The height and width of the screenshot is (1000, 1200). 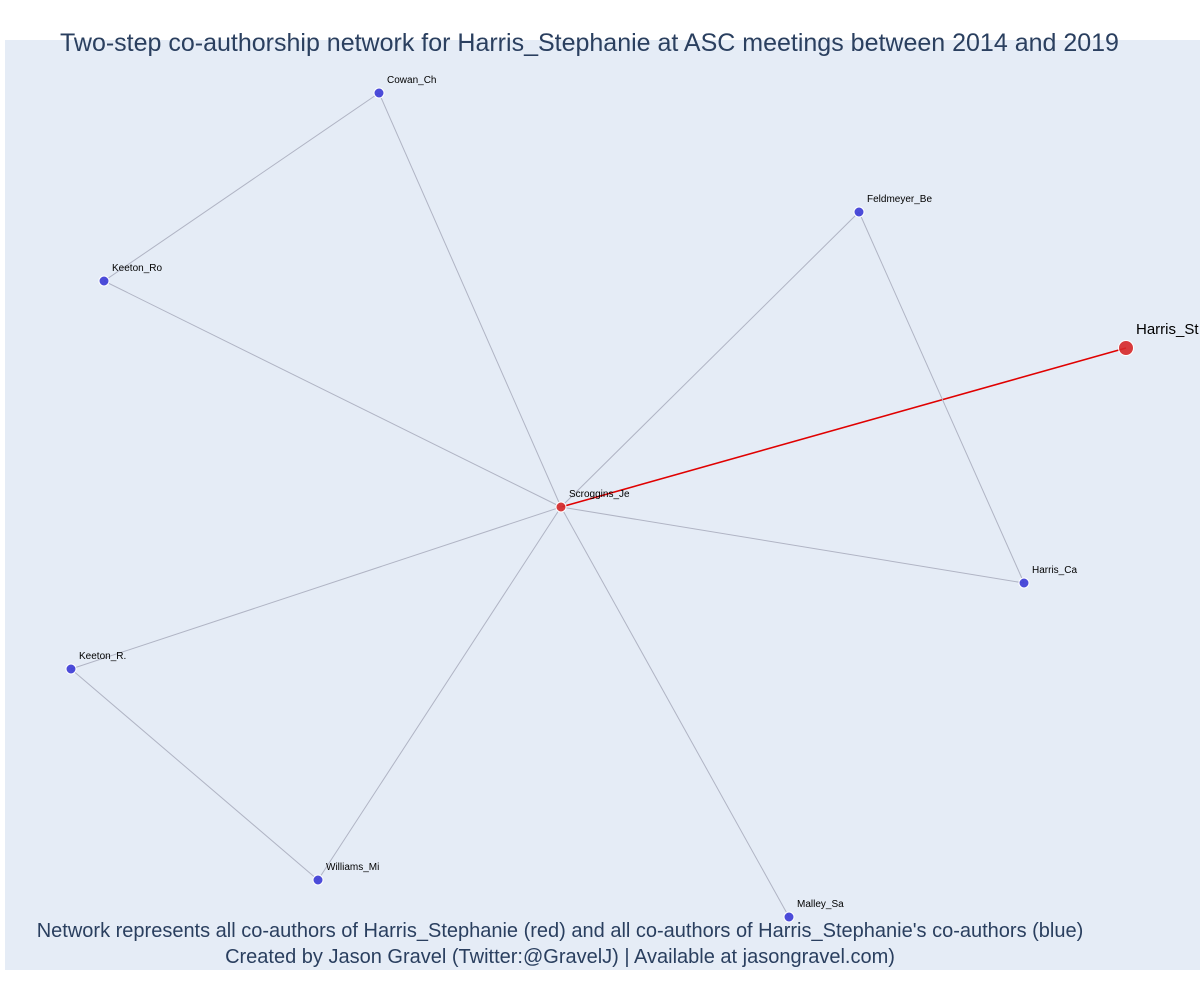 What do you see at coordinates (71, 669) in the screenshot?
I see `node-keeton-r` at bounding box center [71, 669].